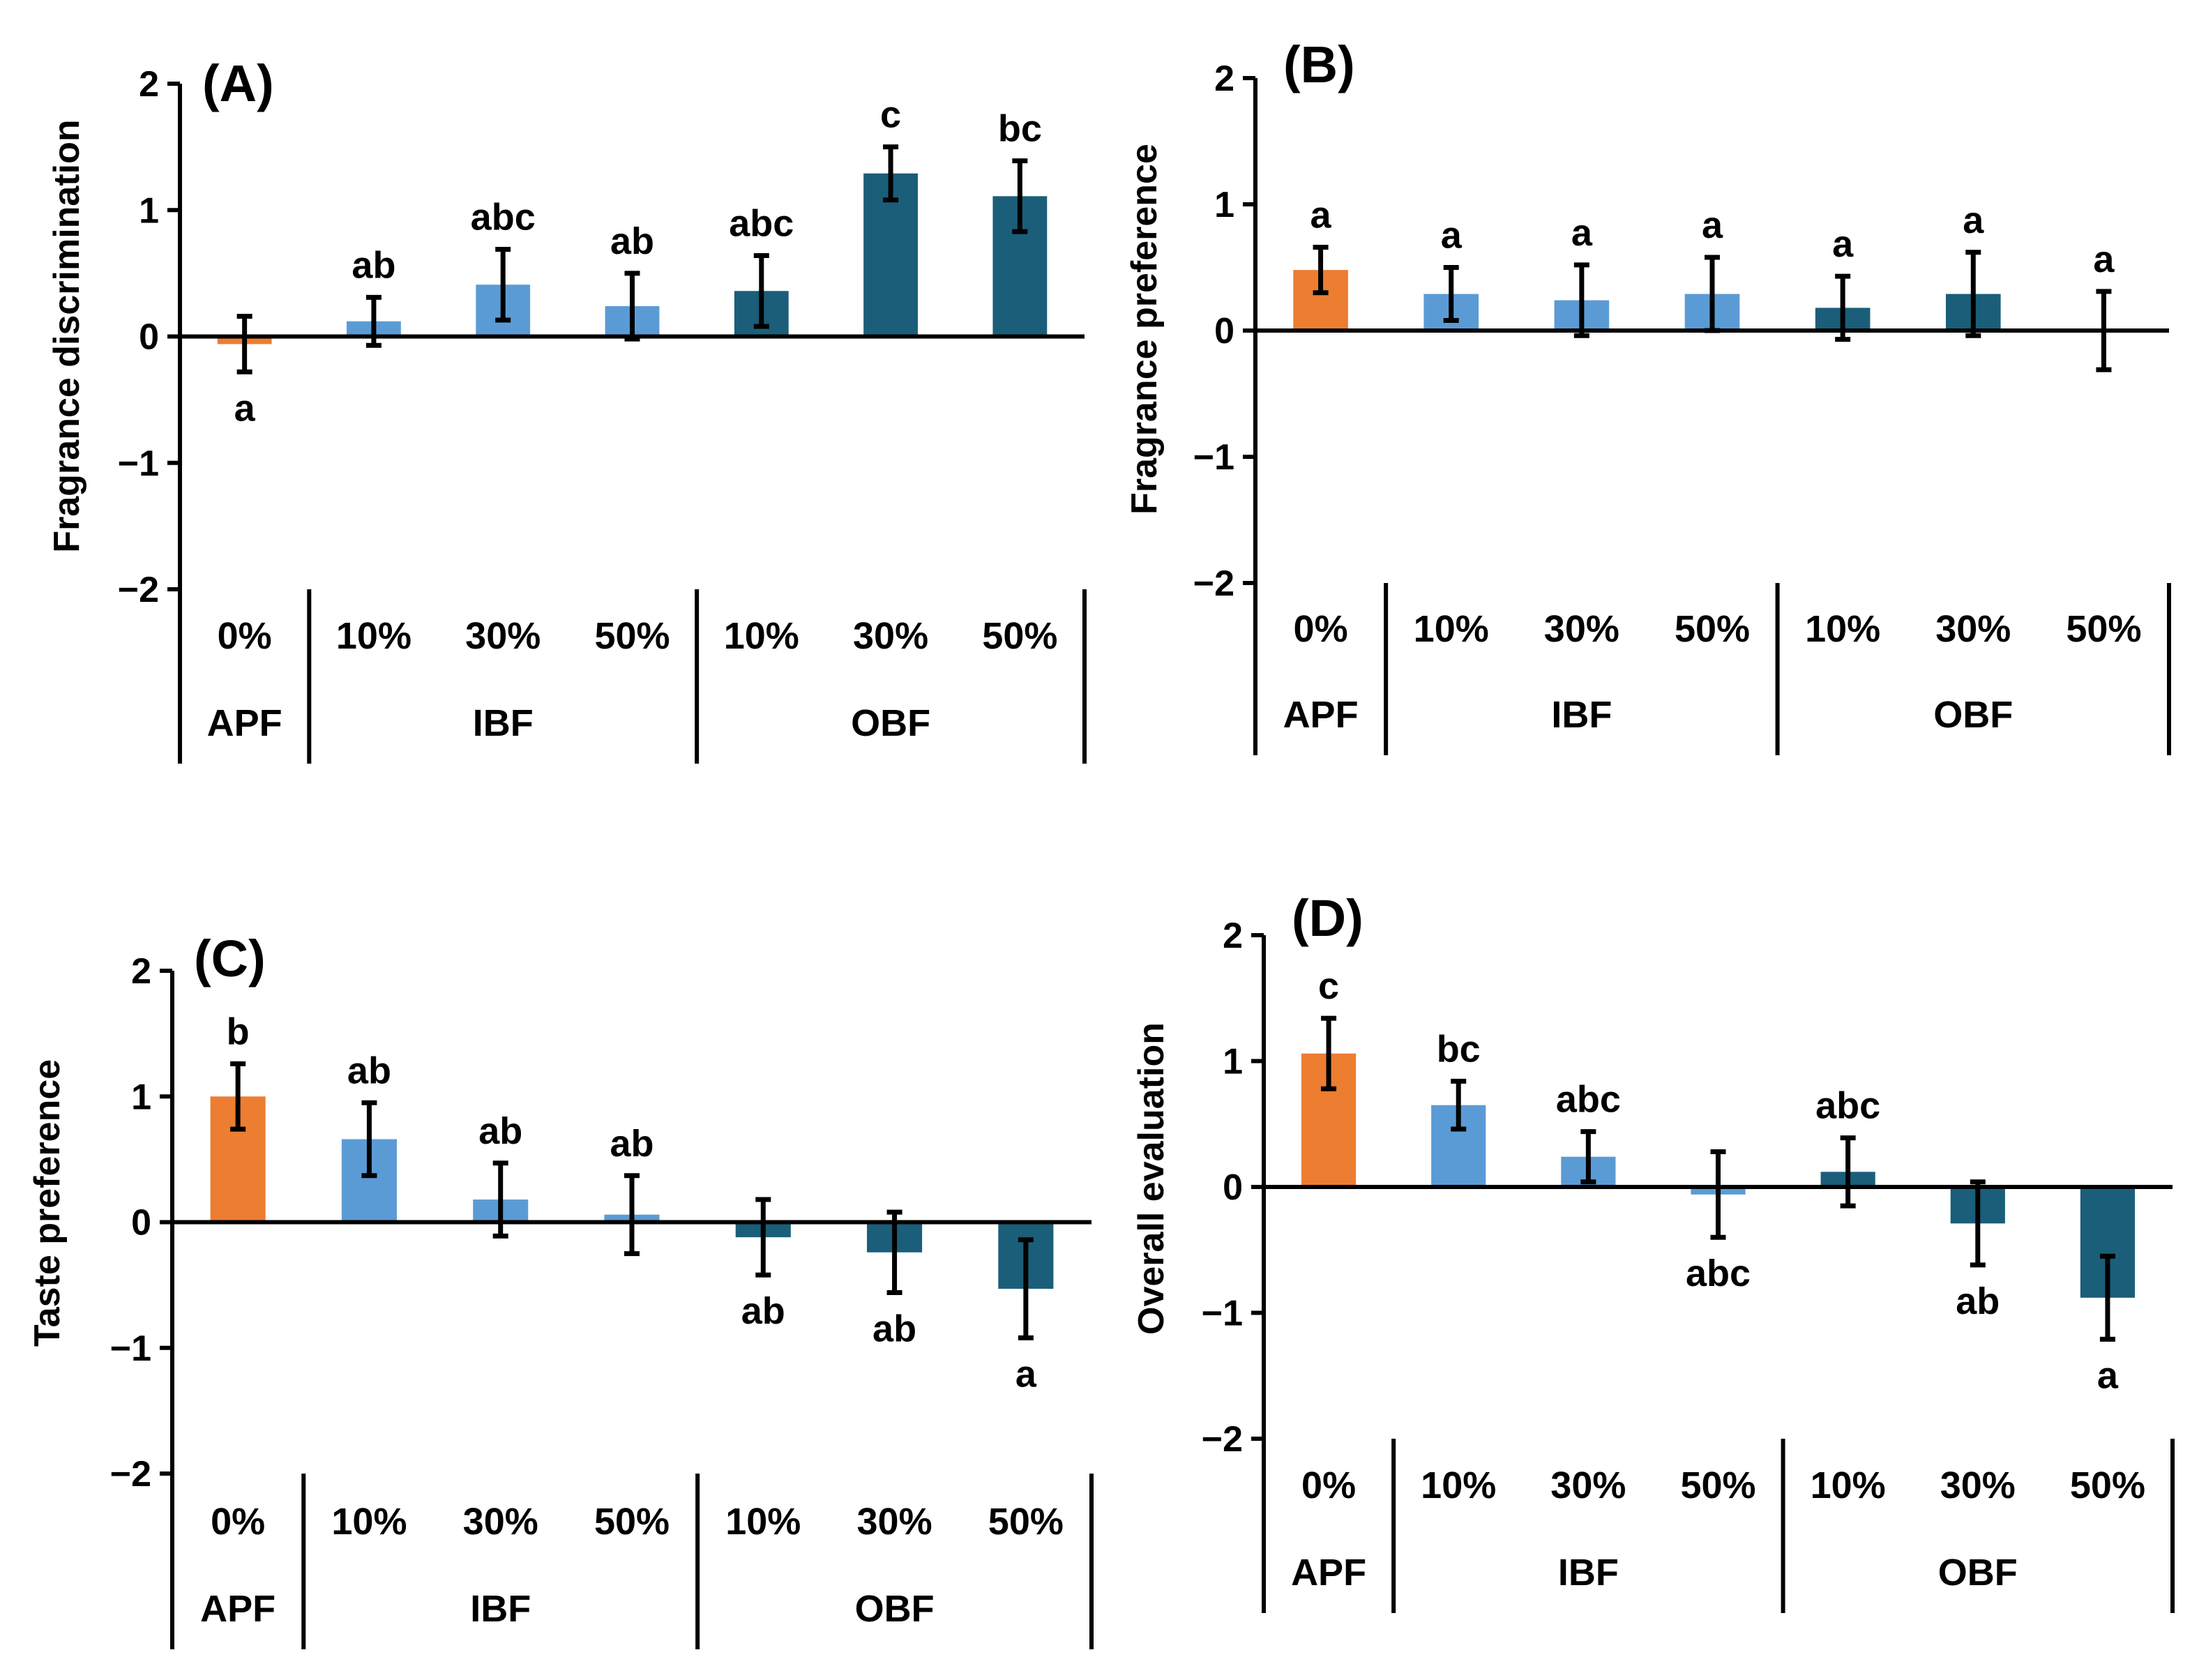 Image resolution: width=2206 pixels, height=1680 pixels. What do you see at coordinates (1327, 918) in the screenshot?
I see `panel-label: (D)` at bounding box center [1327, 918].